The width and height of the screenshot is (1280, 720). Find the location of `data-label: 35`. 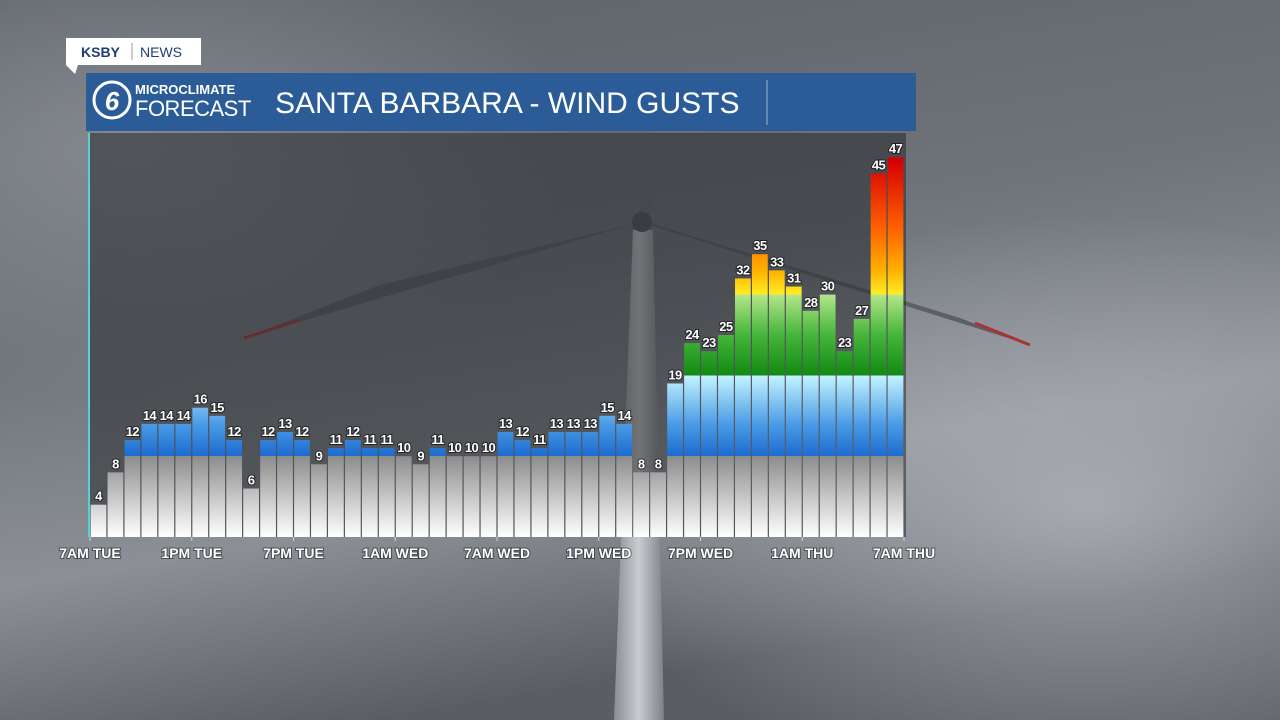

data-label: 35 is located at coordinates (760, 245).